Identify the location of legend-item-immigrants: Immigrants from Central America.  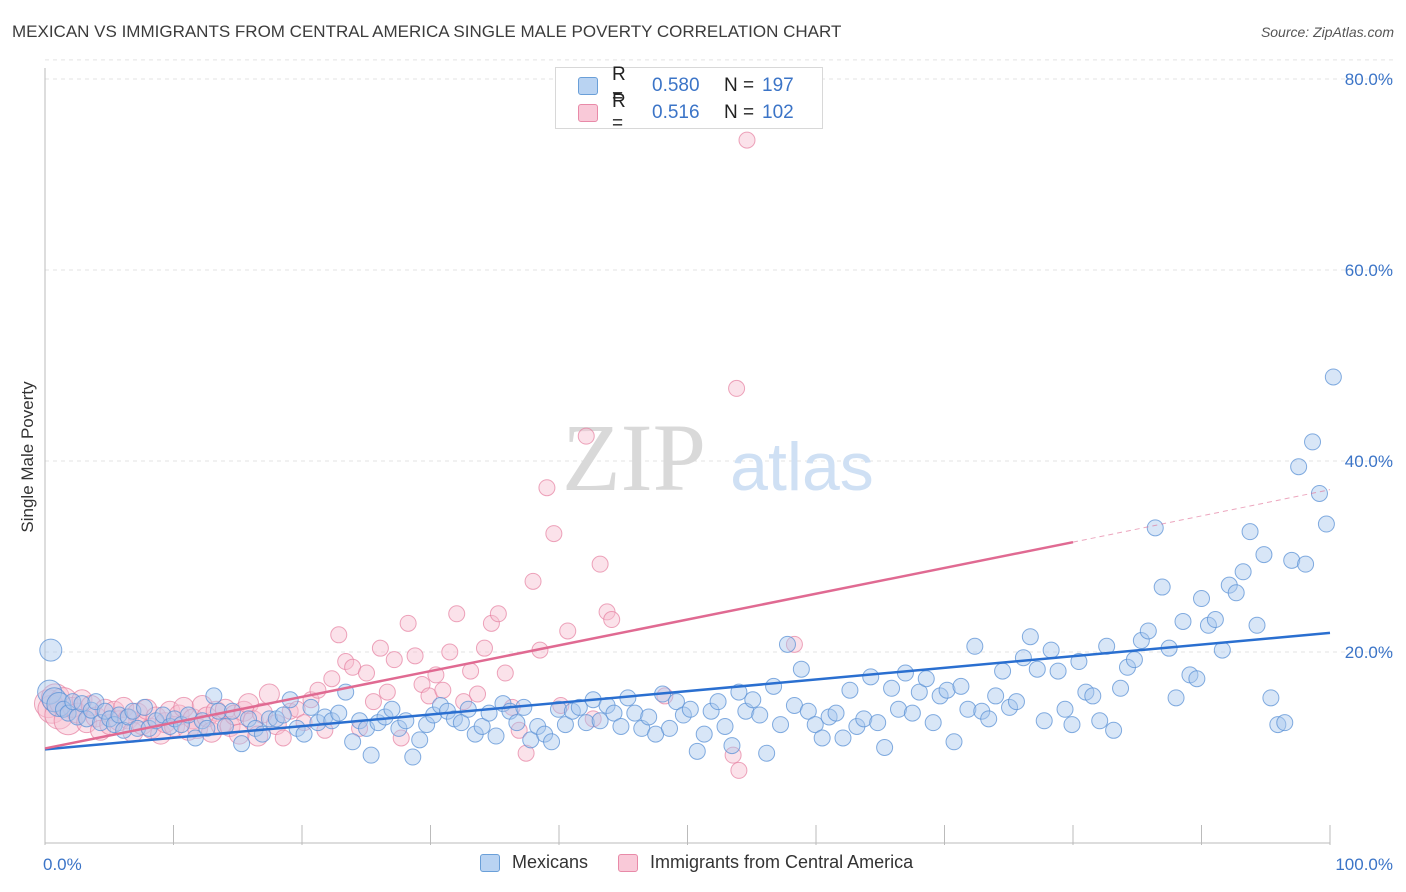
(765, 862).